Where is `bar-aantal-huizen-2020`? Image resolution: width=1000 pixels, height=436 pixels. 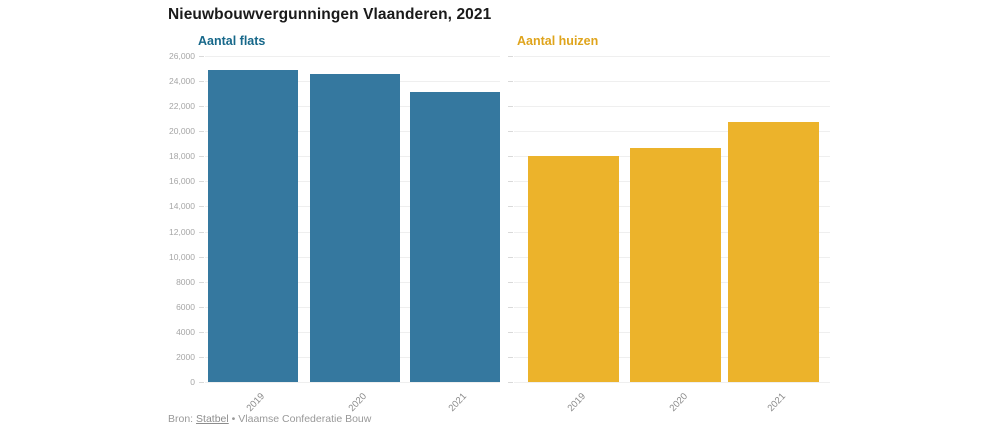 bar-aantal-huizen-2020 is located at coordinates (675, 264).